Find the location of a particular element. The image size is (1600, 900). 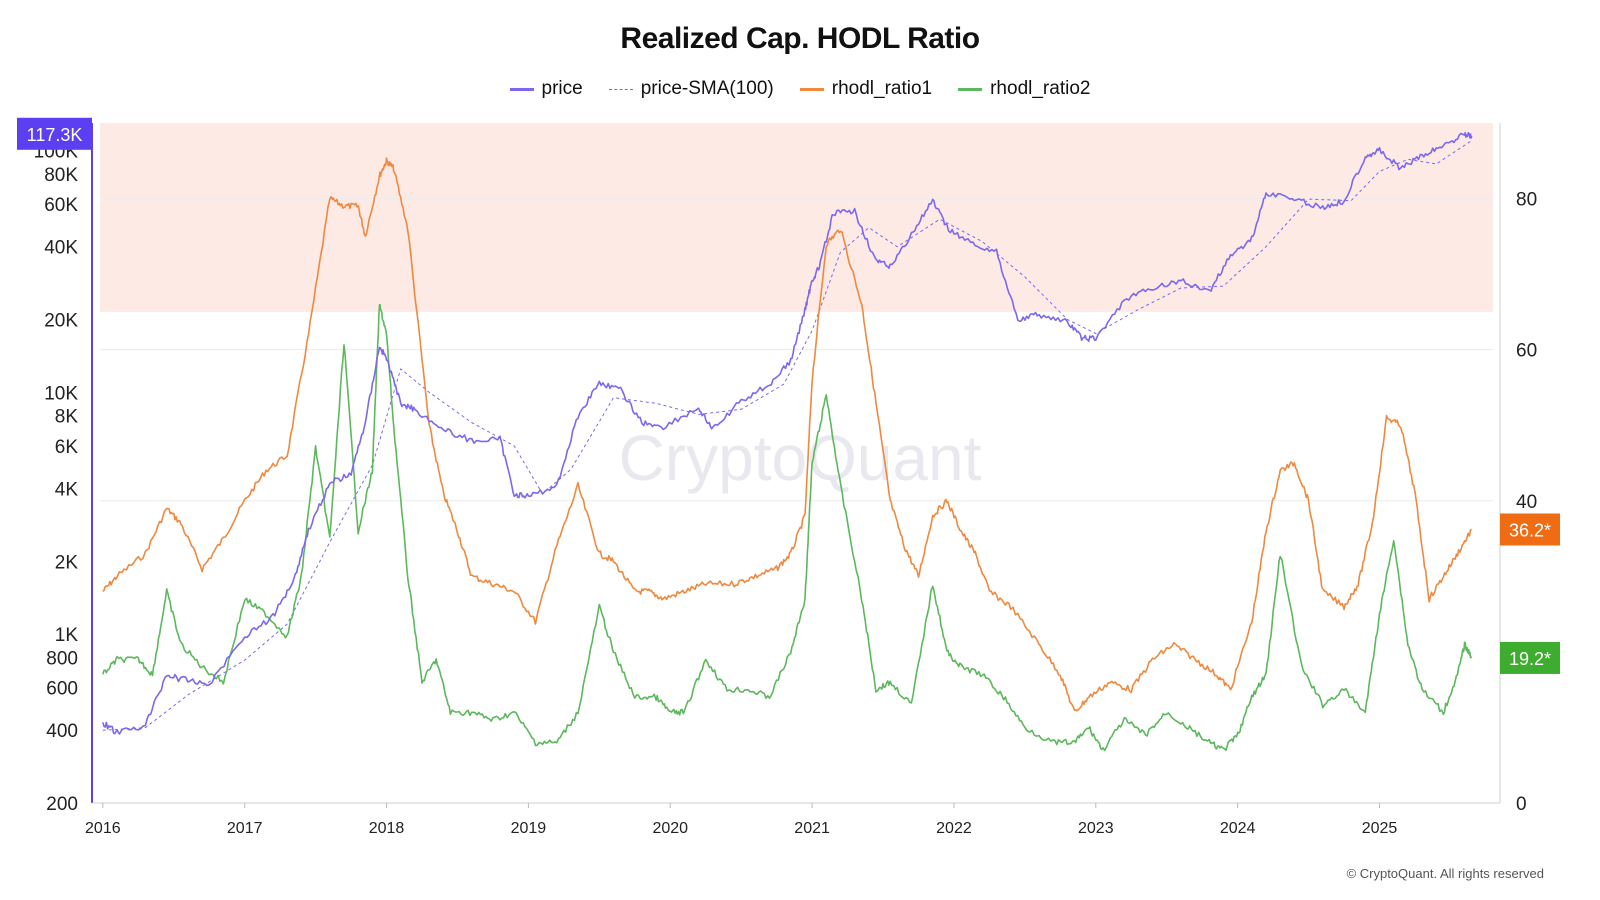

legend-swatch-price is located at coordinates (521, 89).